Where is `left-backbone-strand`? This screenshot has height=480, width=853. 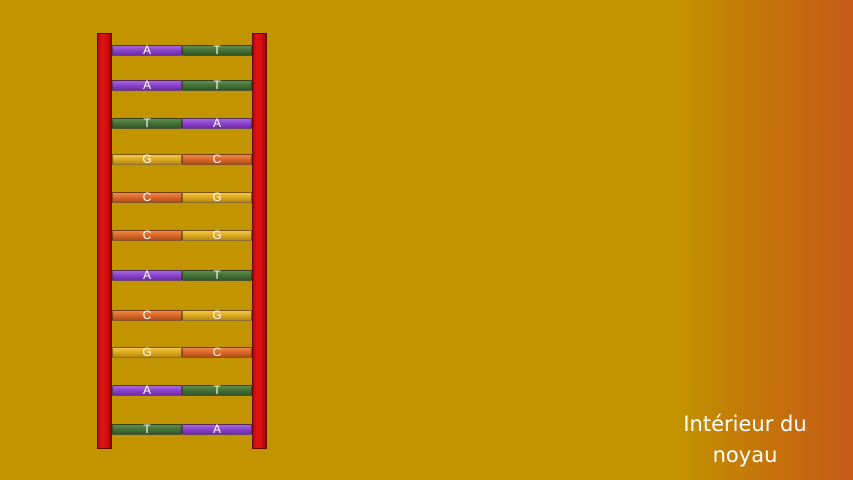 left-backbone-strand is located at coordinates (104, 241).